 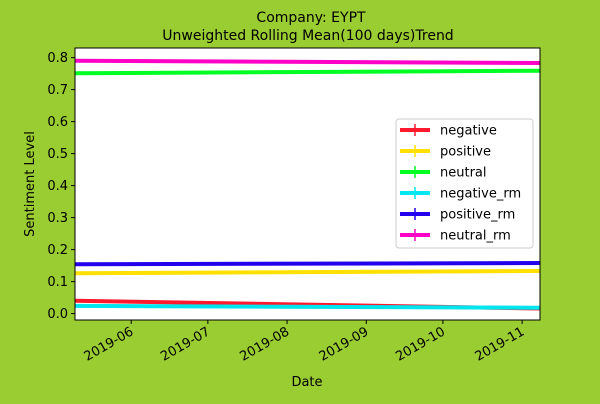 What do you see at coordinates (265, 344) in the screenshot?
I see `x-tick-label: 2019-08` at bounding box center [265, 344].